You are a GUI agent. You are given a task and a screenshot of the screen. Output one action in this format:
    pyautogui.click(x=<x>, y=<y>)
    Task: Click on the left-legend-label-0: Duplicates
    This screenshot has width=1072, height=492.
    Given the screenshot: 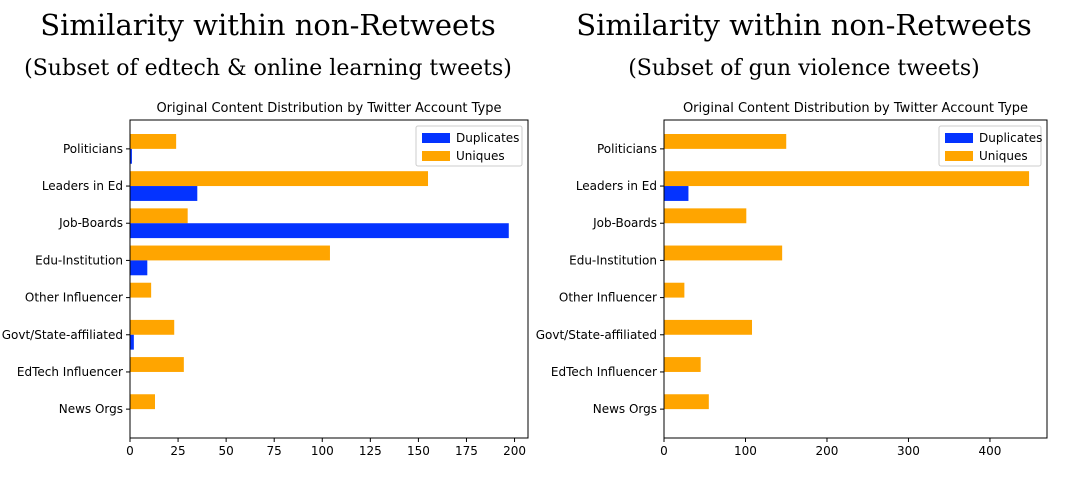 What is the action you would take?
    pyautogui.click(x=487, y=138)
    